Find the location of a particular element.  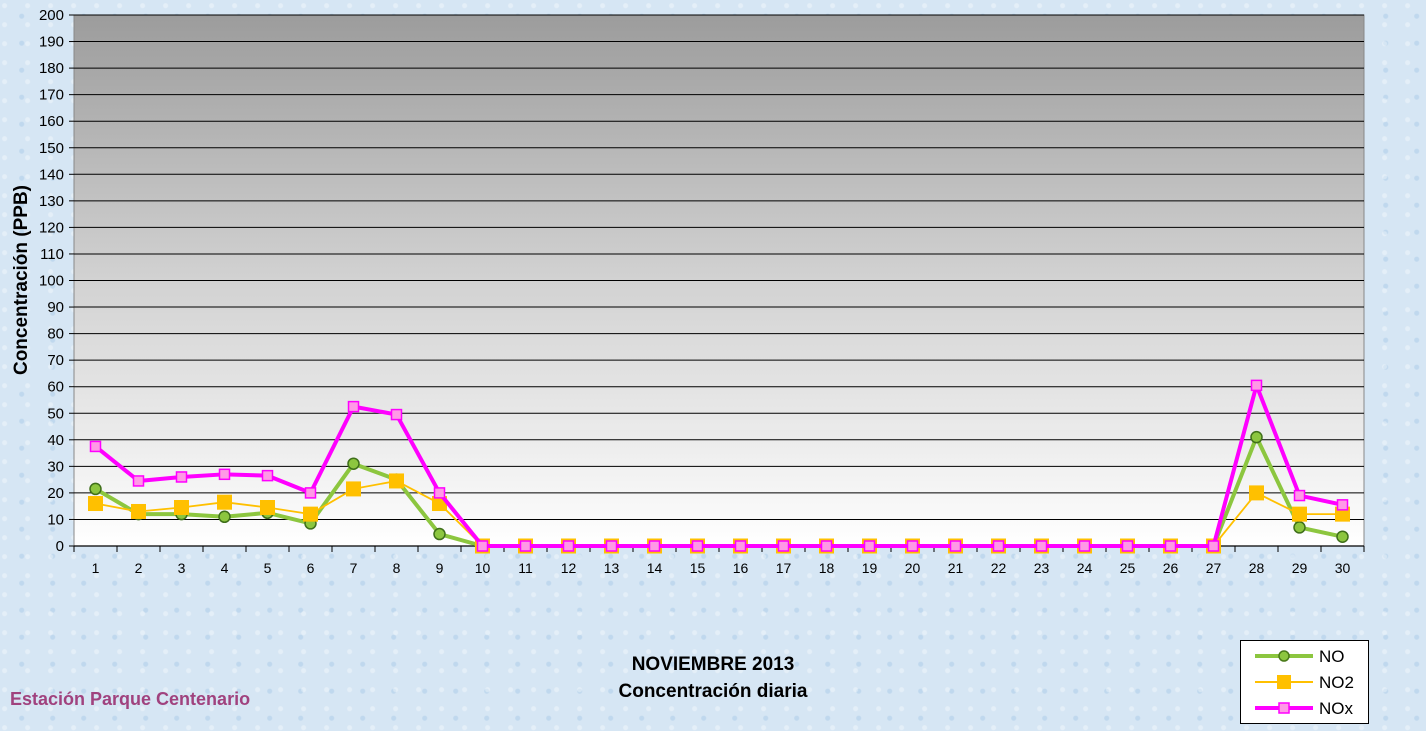

x-tick-label: 20 is located at coordinates (913, 568).